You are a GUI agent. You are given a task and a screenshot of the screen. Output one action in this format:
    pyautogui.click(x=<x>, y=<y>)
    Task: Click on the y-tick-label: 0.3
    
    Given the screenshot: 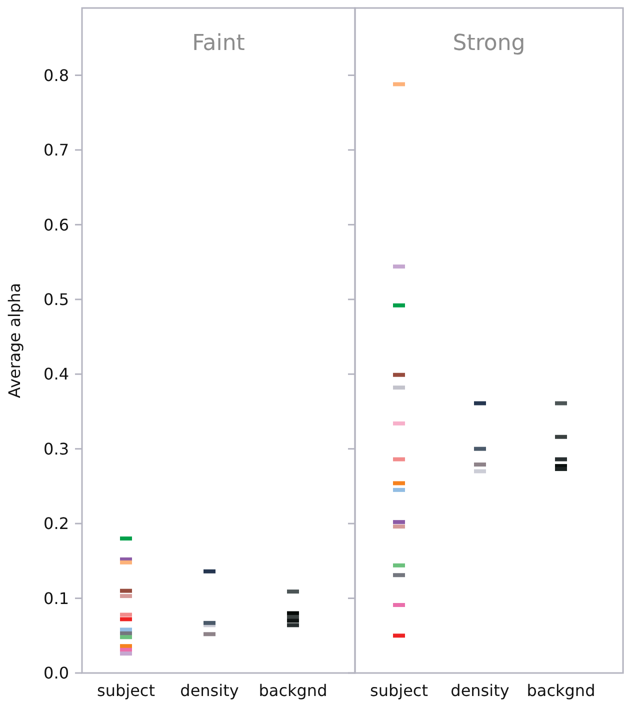 What is the action you would take?
    pyautogui.click(x=56, y=448)
    